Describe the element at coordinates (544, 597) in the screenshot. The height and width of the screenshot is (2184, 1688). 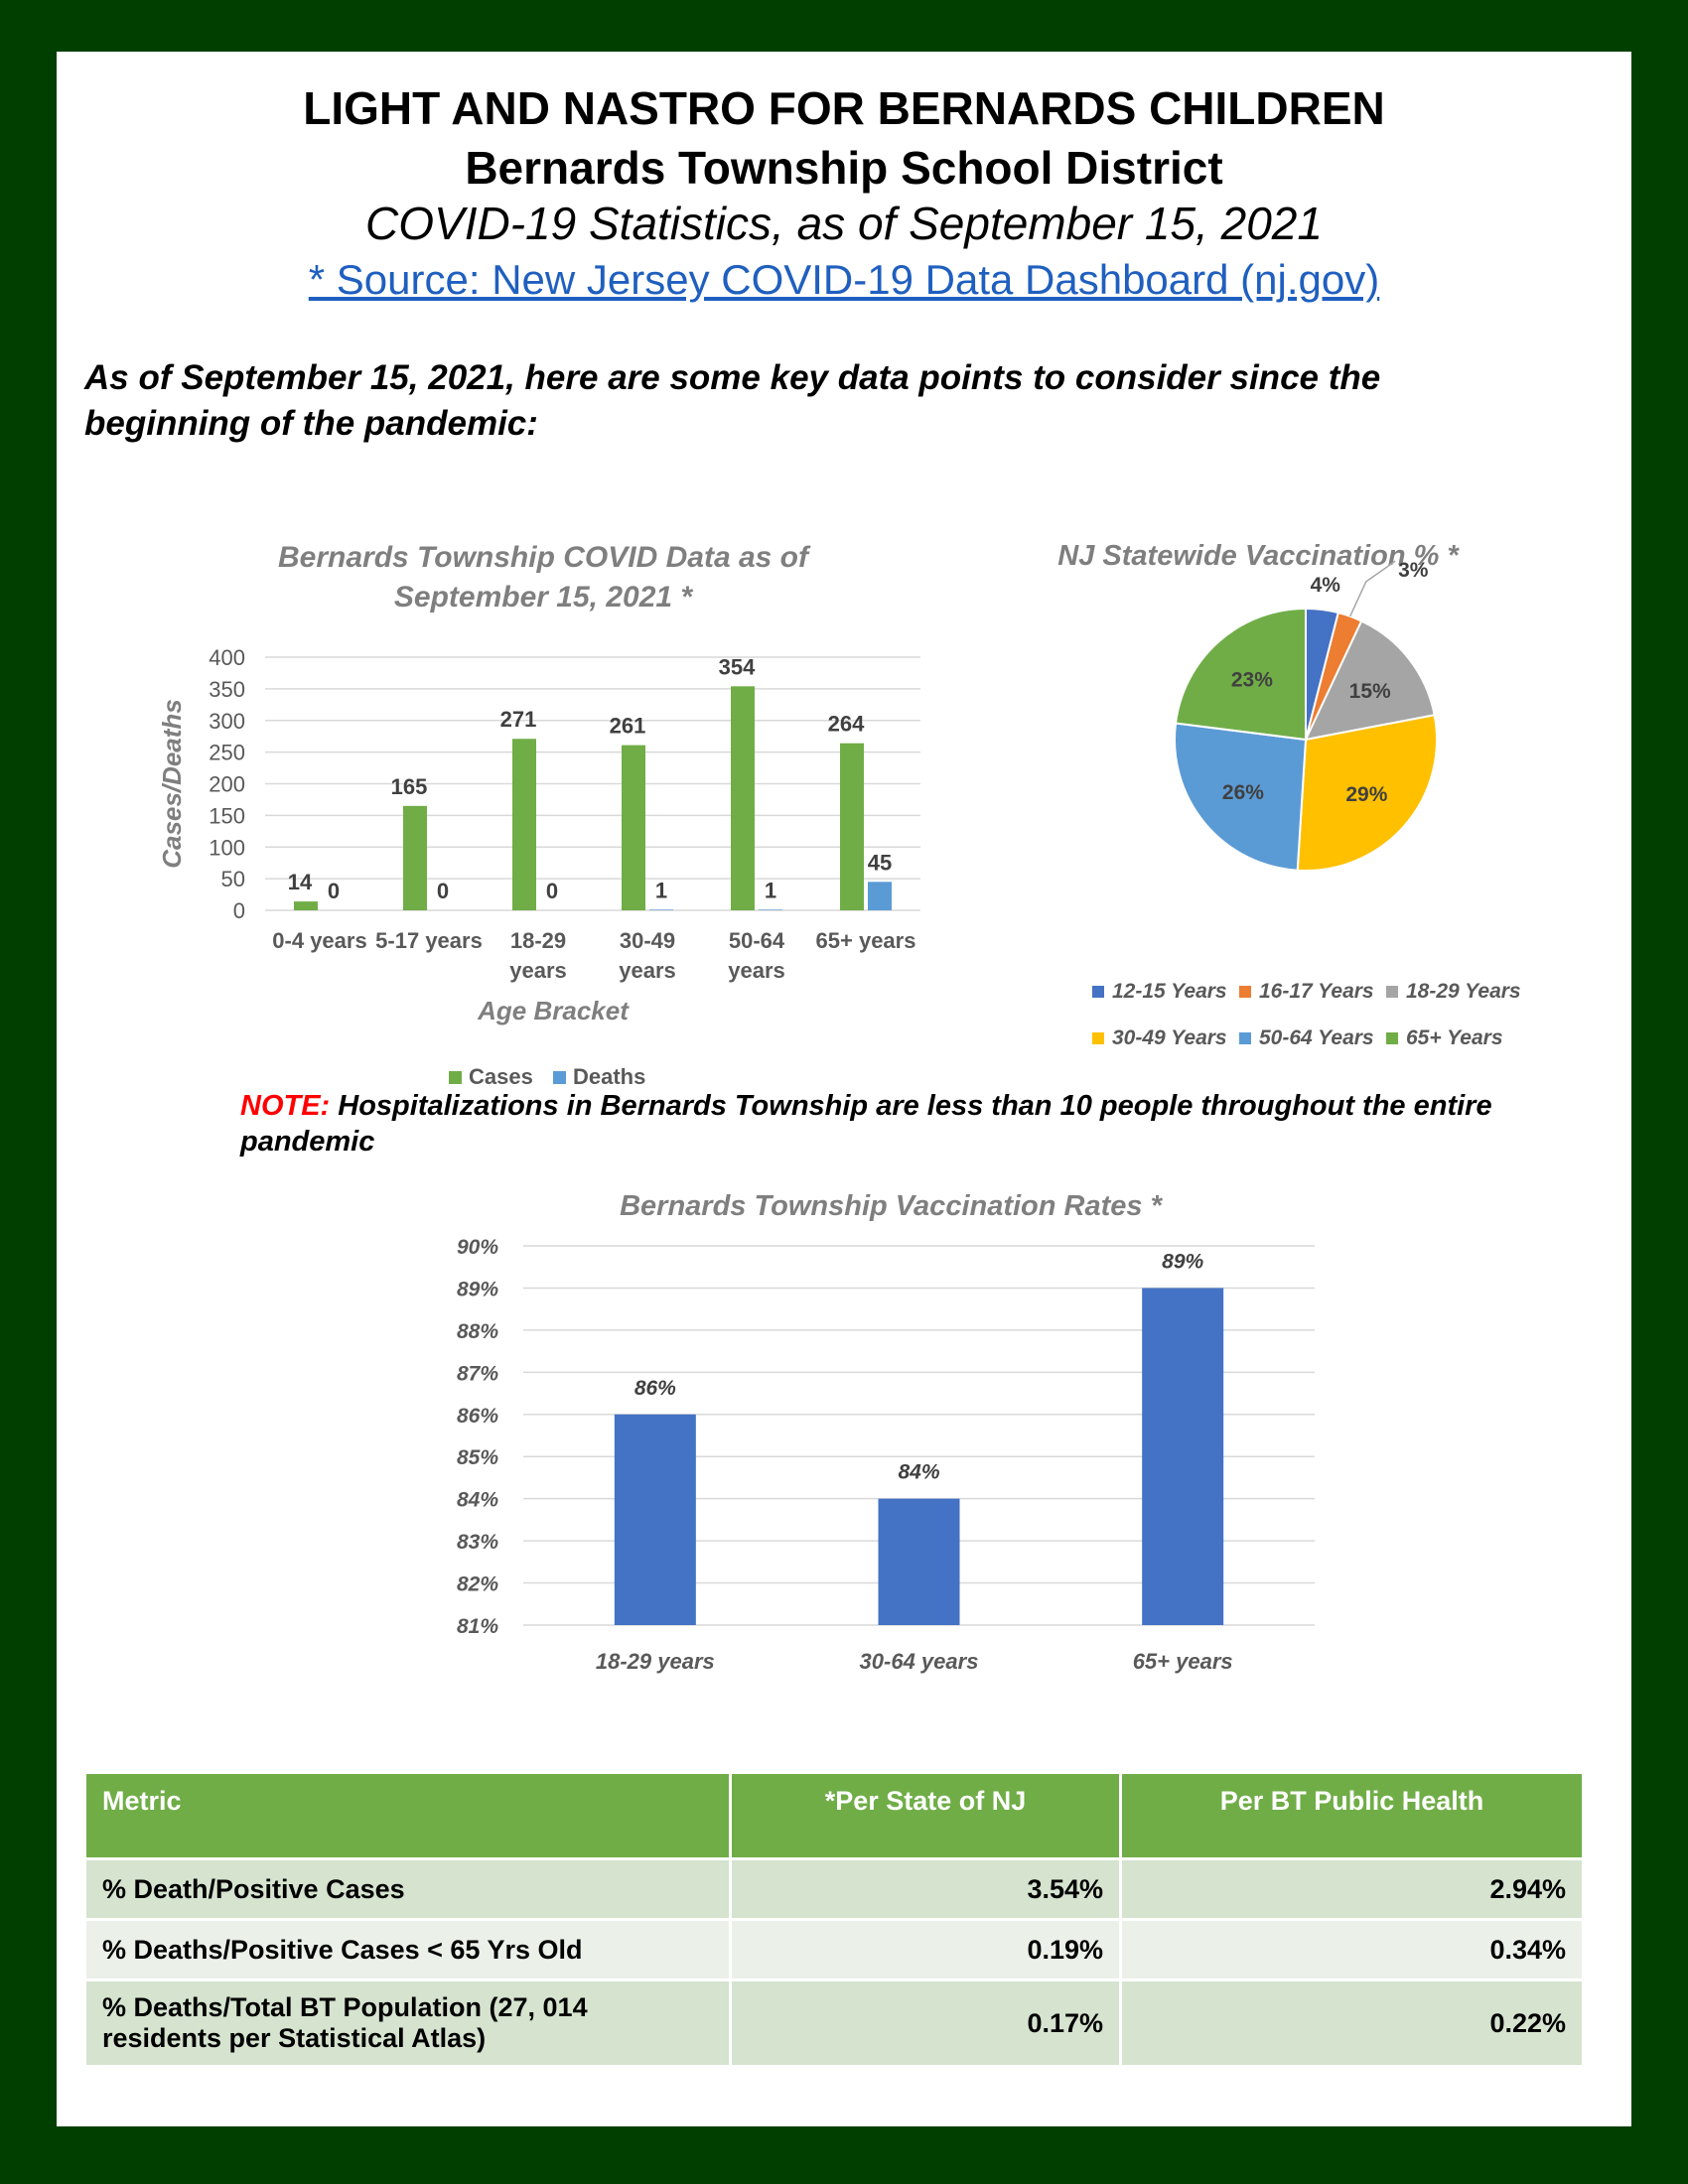
I see `chart-title: September 15, 2021 *` at that location.